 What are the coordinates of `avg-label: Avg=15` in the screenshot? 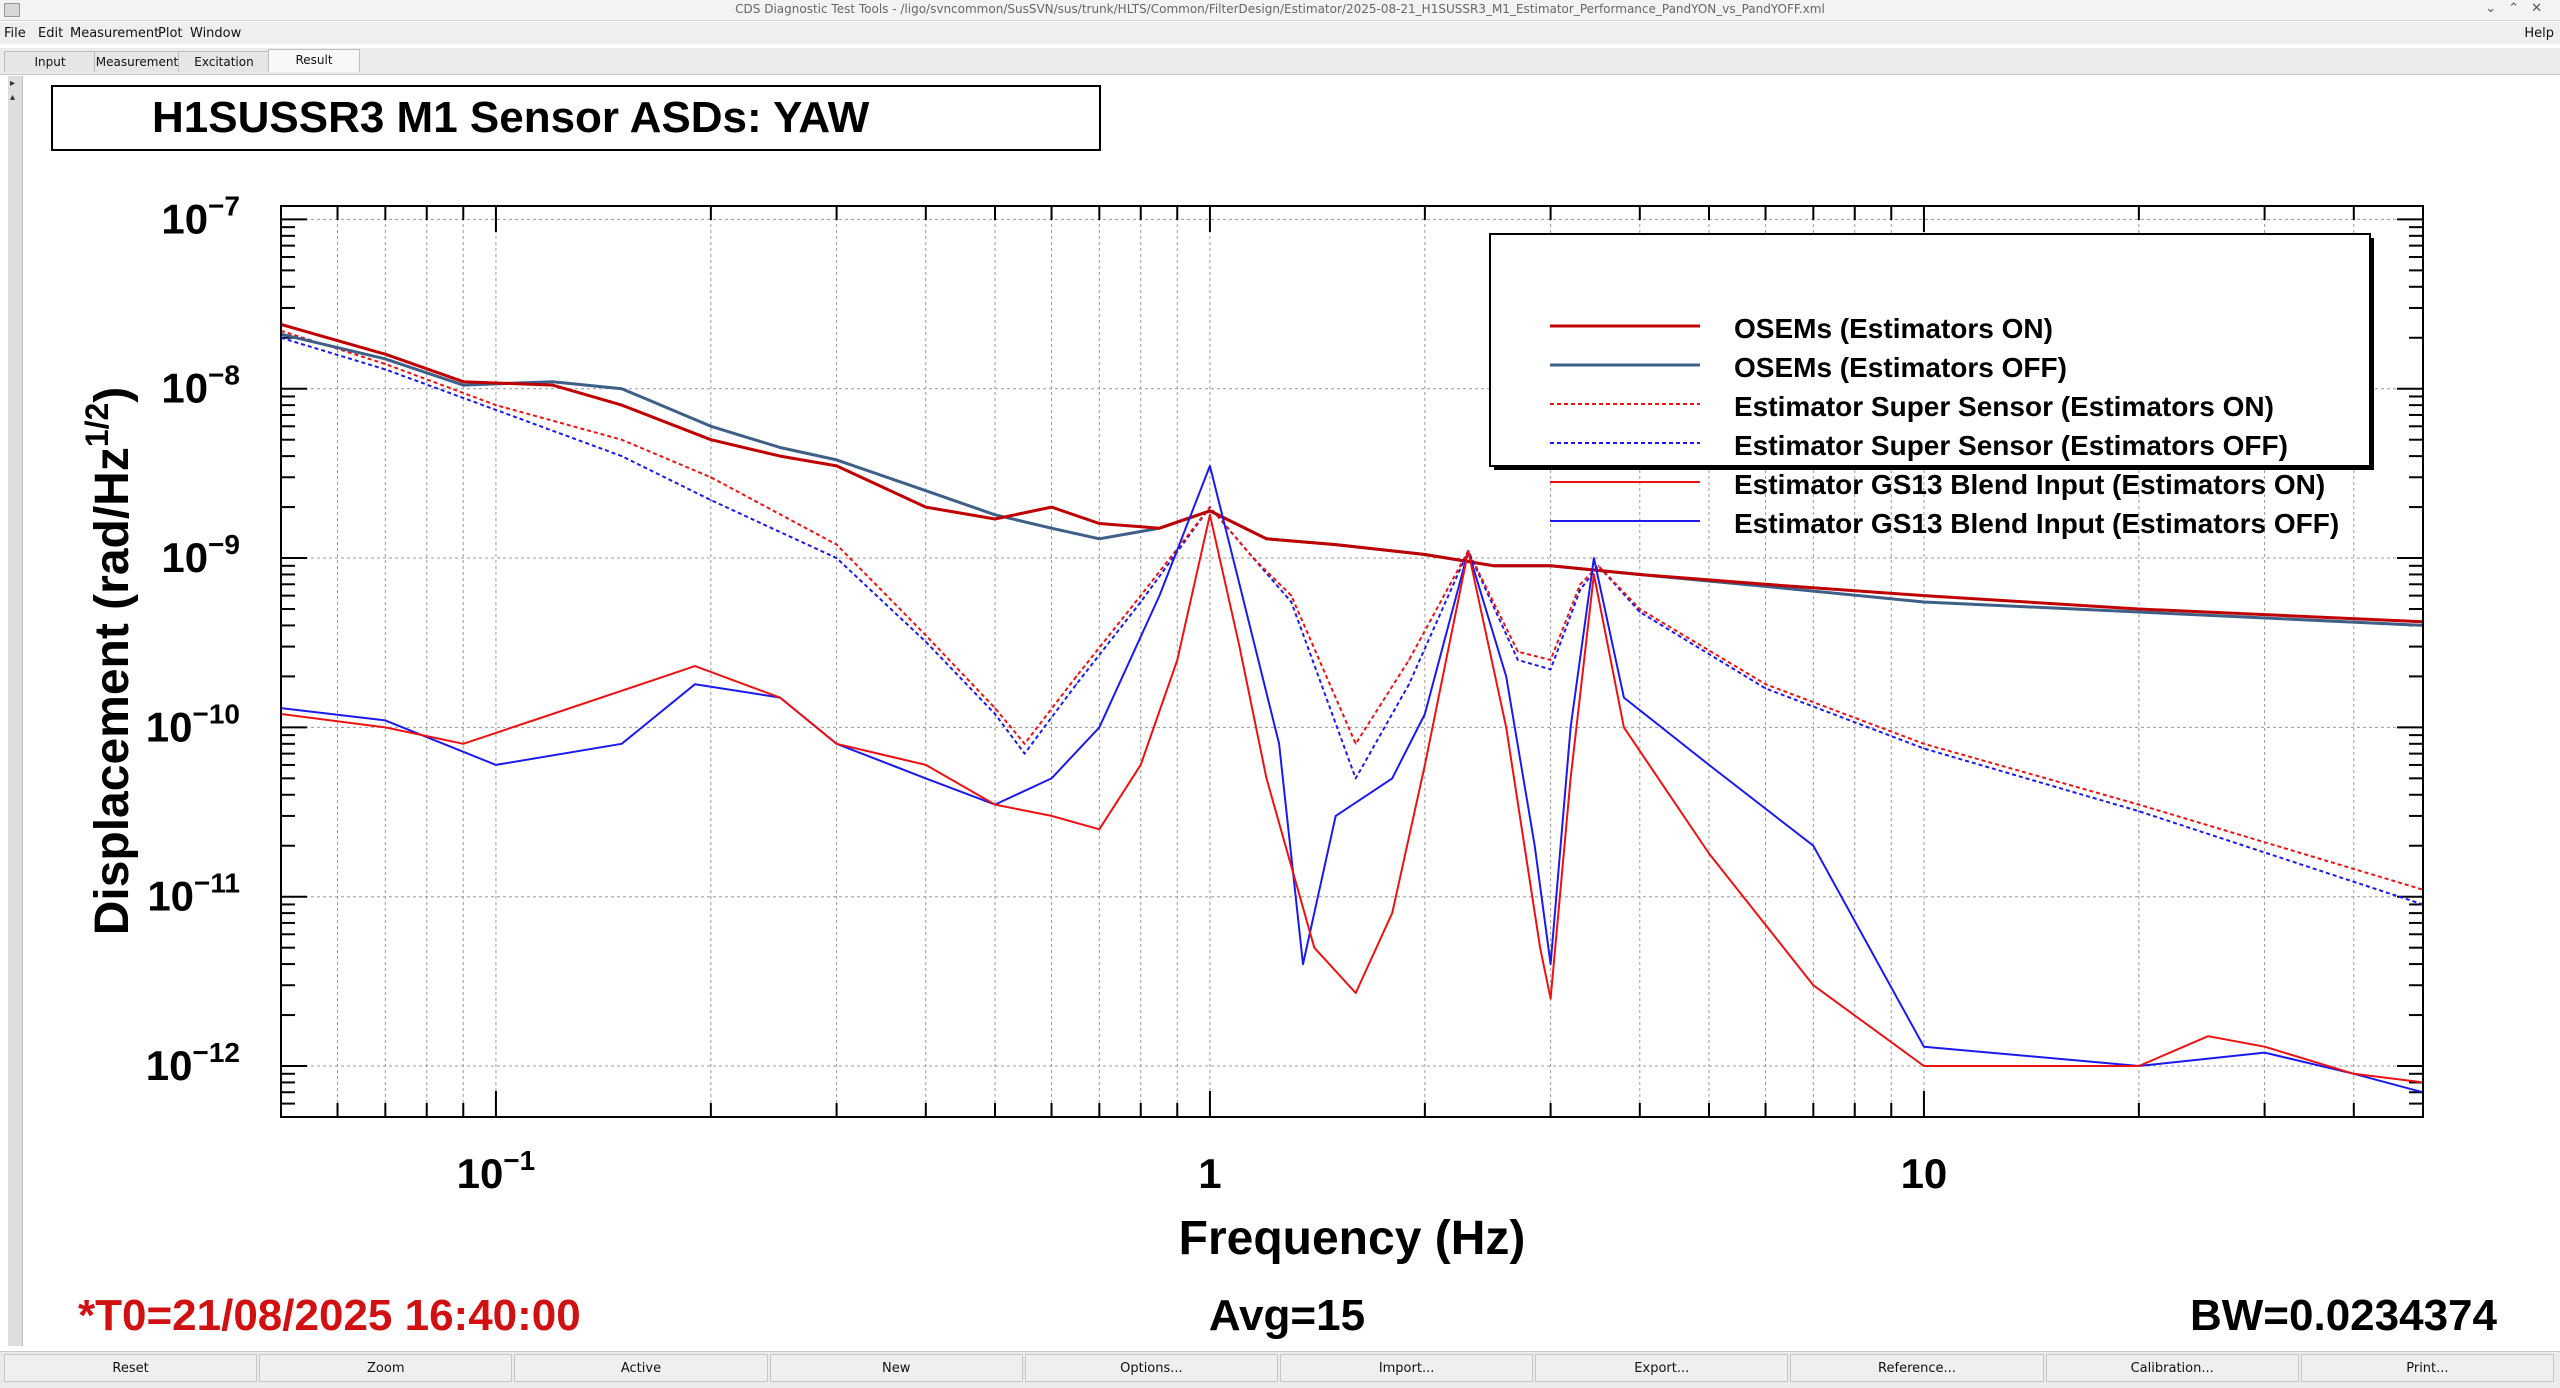 It's located at (1287, 1315).